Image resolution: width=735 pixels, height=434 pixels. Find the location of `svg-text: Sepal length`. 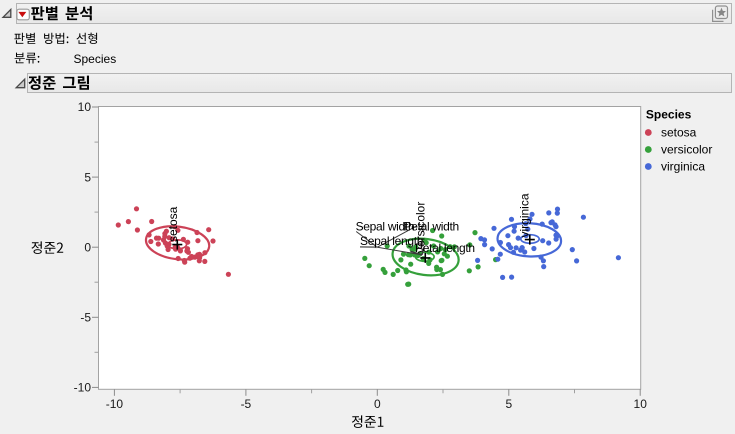

svg-text: Sepal length is located at coordinates (391, 241).